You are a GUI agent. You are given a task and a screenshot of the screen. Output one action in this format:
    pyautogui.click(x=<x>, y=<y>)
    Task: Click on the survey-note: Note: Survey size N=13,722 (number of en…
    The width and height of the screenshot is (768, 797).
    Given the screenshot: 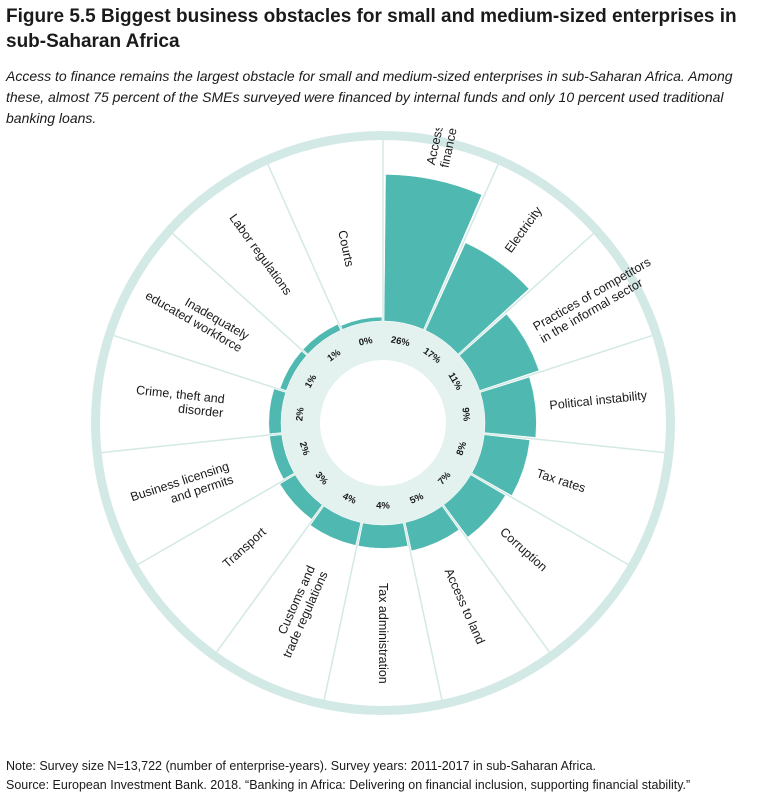 What is the action you would take?
    pyautogui.click(x=301, y=766)
    